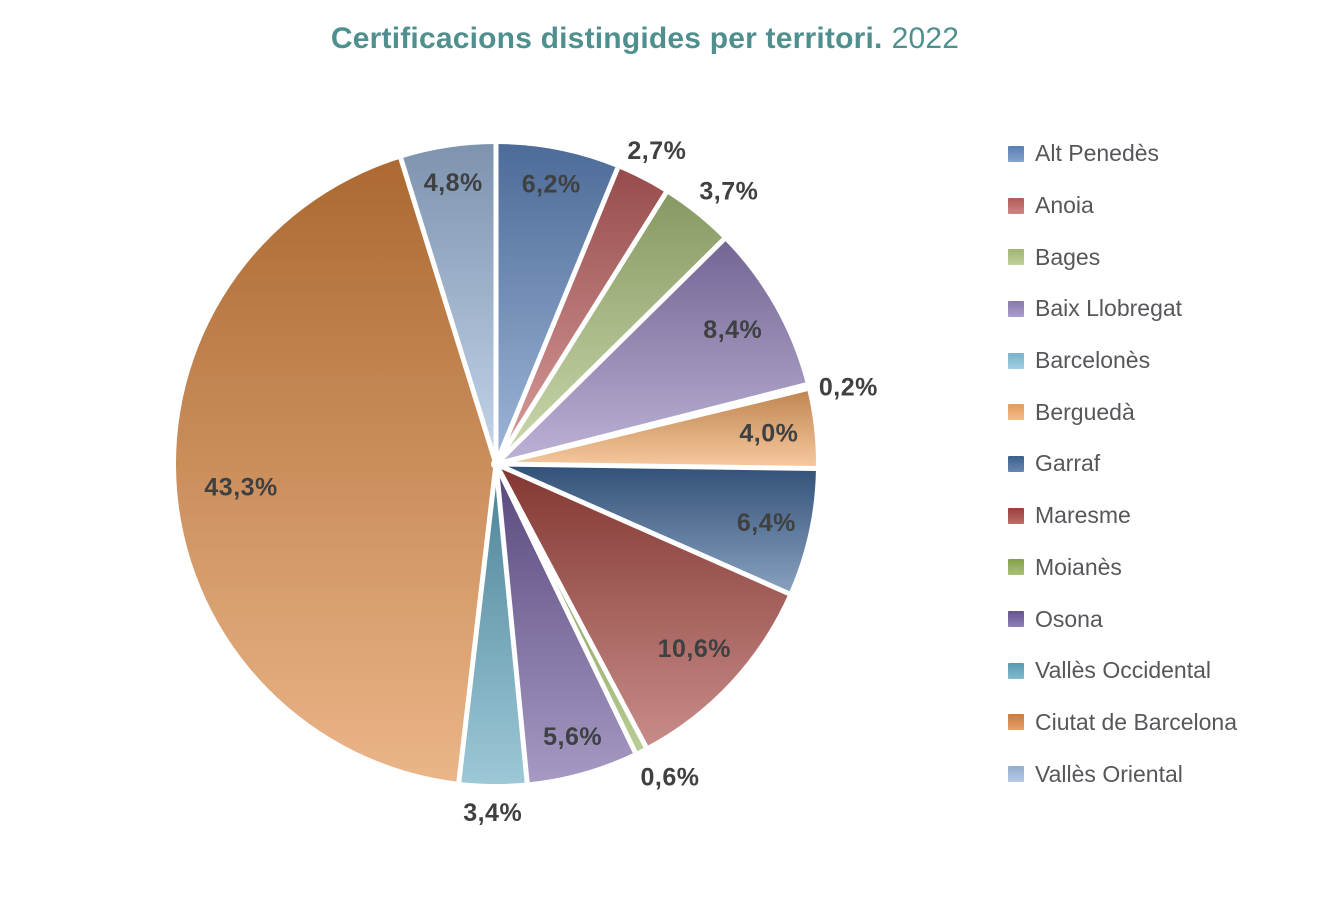  I want to click on legend-label: Berguedà, so click(1085, 411).